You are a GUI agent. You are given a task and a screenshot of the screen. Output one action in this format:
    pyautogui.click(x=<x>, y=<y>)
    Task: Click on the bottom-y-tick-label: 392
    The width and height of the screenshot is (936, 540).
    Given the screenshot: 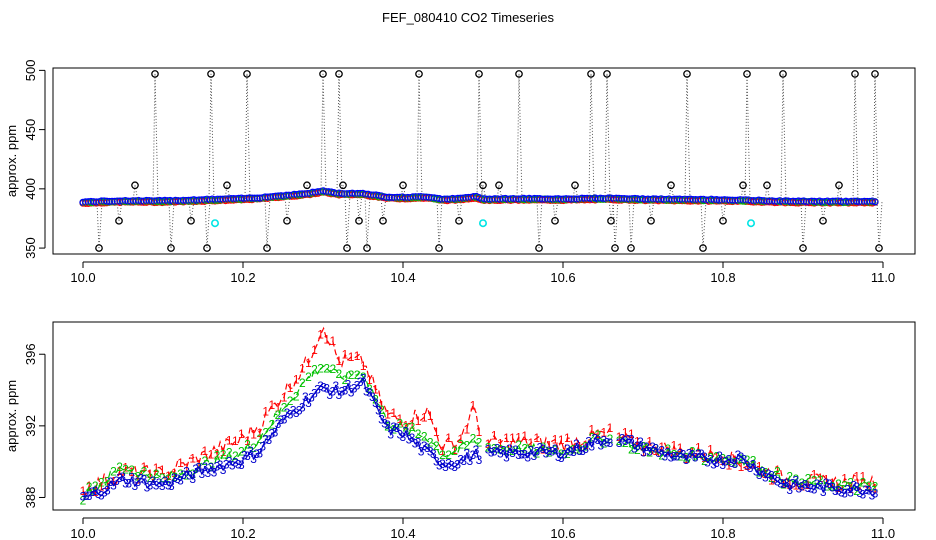 What is the action you would take?
    pyautogui.click(x=30, y=426)
    